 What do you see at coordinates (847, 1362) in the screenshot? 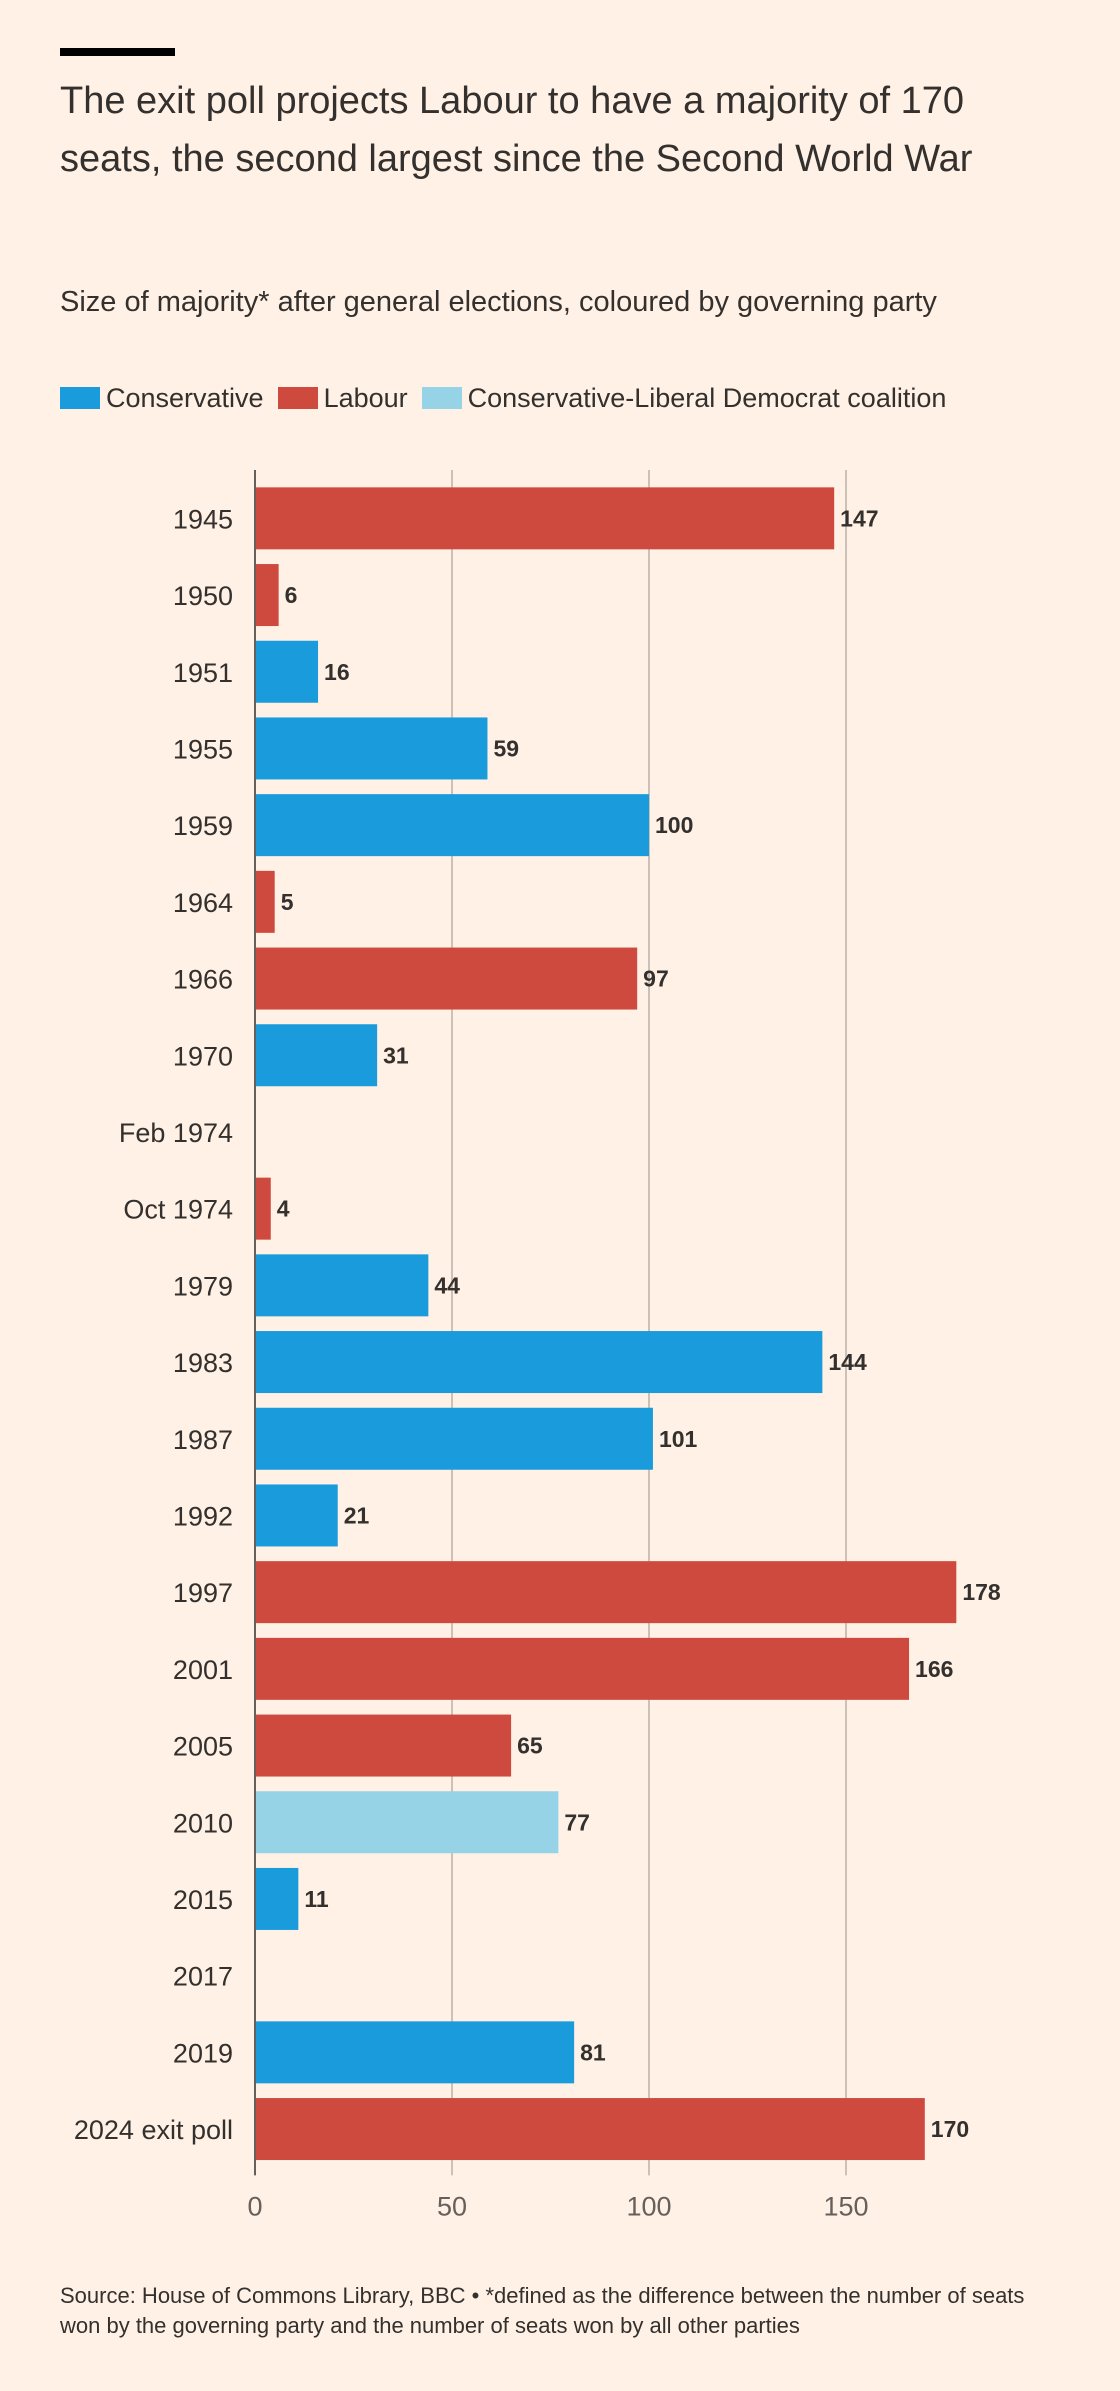
I see `data-label: 144` at bounding box center [847, 1362].